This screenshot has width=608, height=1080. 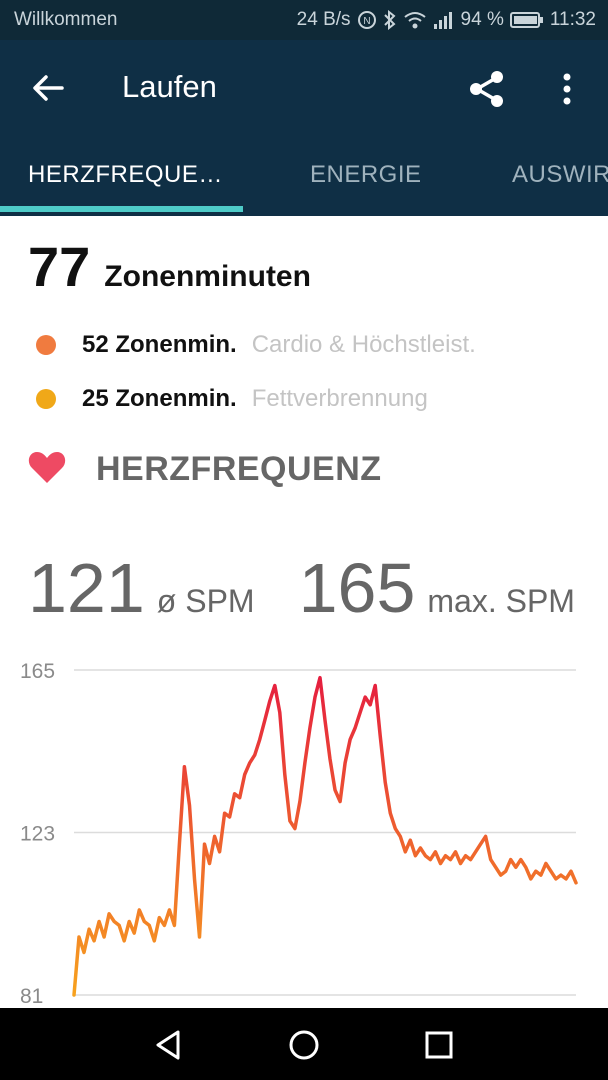 What do you see at coordinates (363, 344) in the screenshot?
I see `zone-desc-cardio: Cardio & Höchstleist.` at bounding box center [363, 344].